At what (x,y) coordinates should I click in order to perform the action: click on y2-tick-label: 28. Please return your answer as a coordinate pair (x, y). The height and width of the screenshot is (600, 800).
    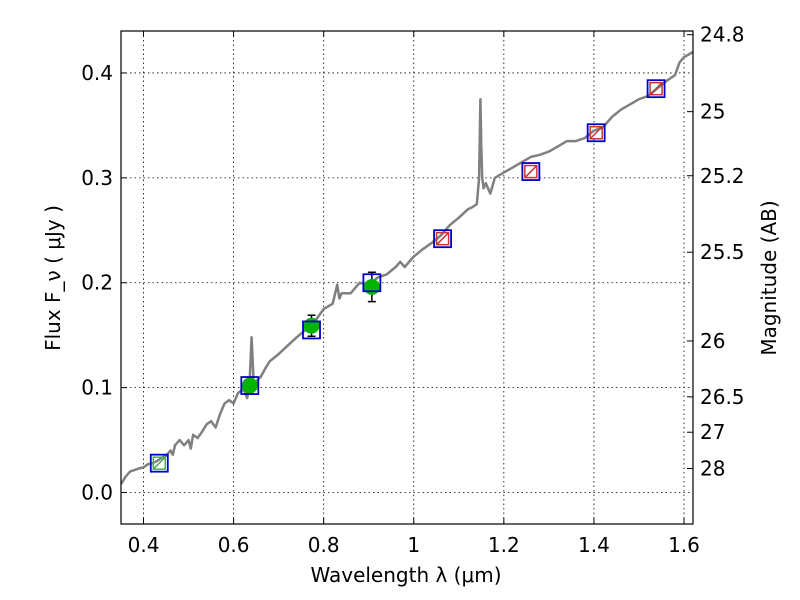
    Looking at the image, I should click on (712, 469).